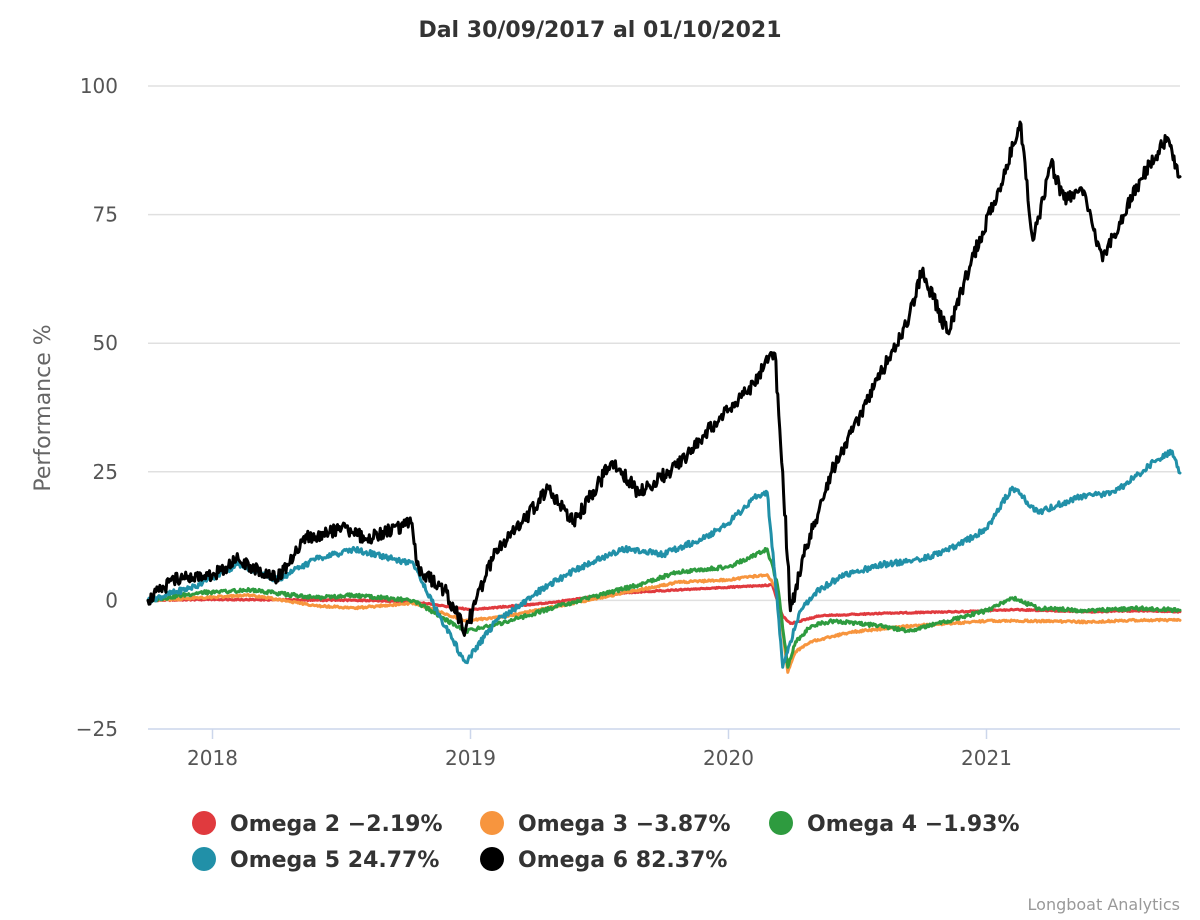 The image size is (1200, 920). Describe the element at coordinates (334, 860) in the screenshot. I see `legend-label-omega-5: Omega 5 24.77%` at that location.